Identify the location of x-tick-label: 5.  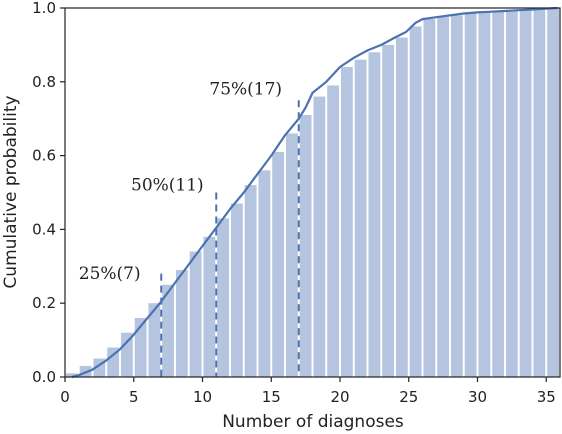
(134, 397).